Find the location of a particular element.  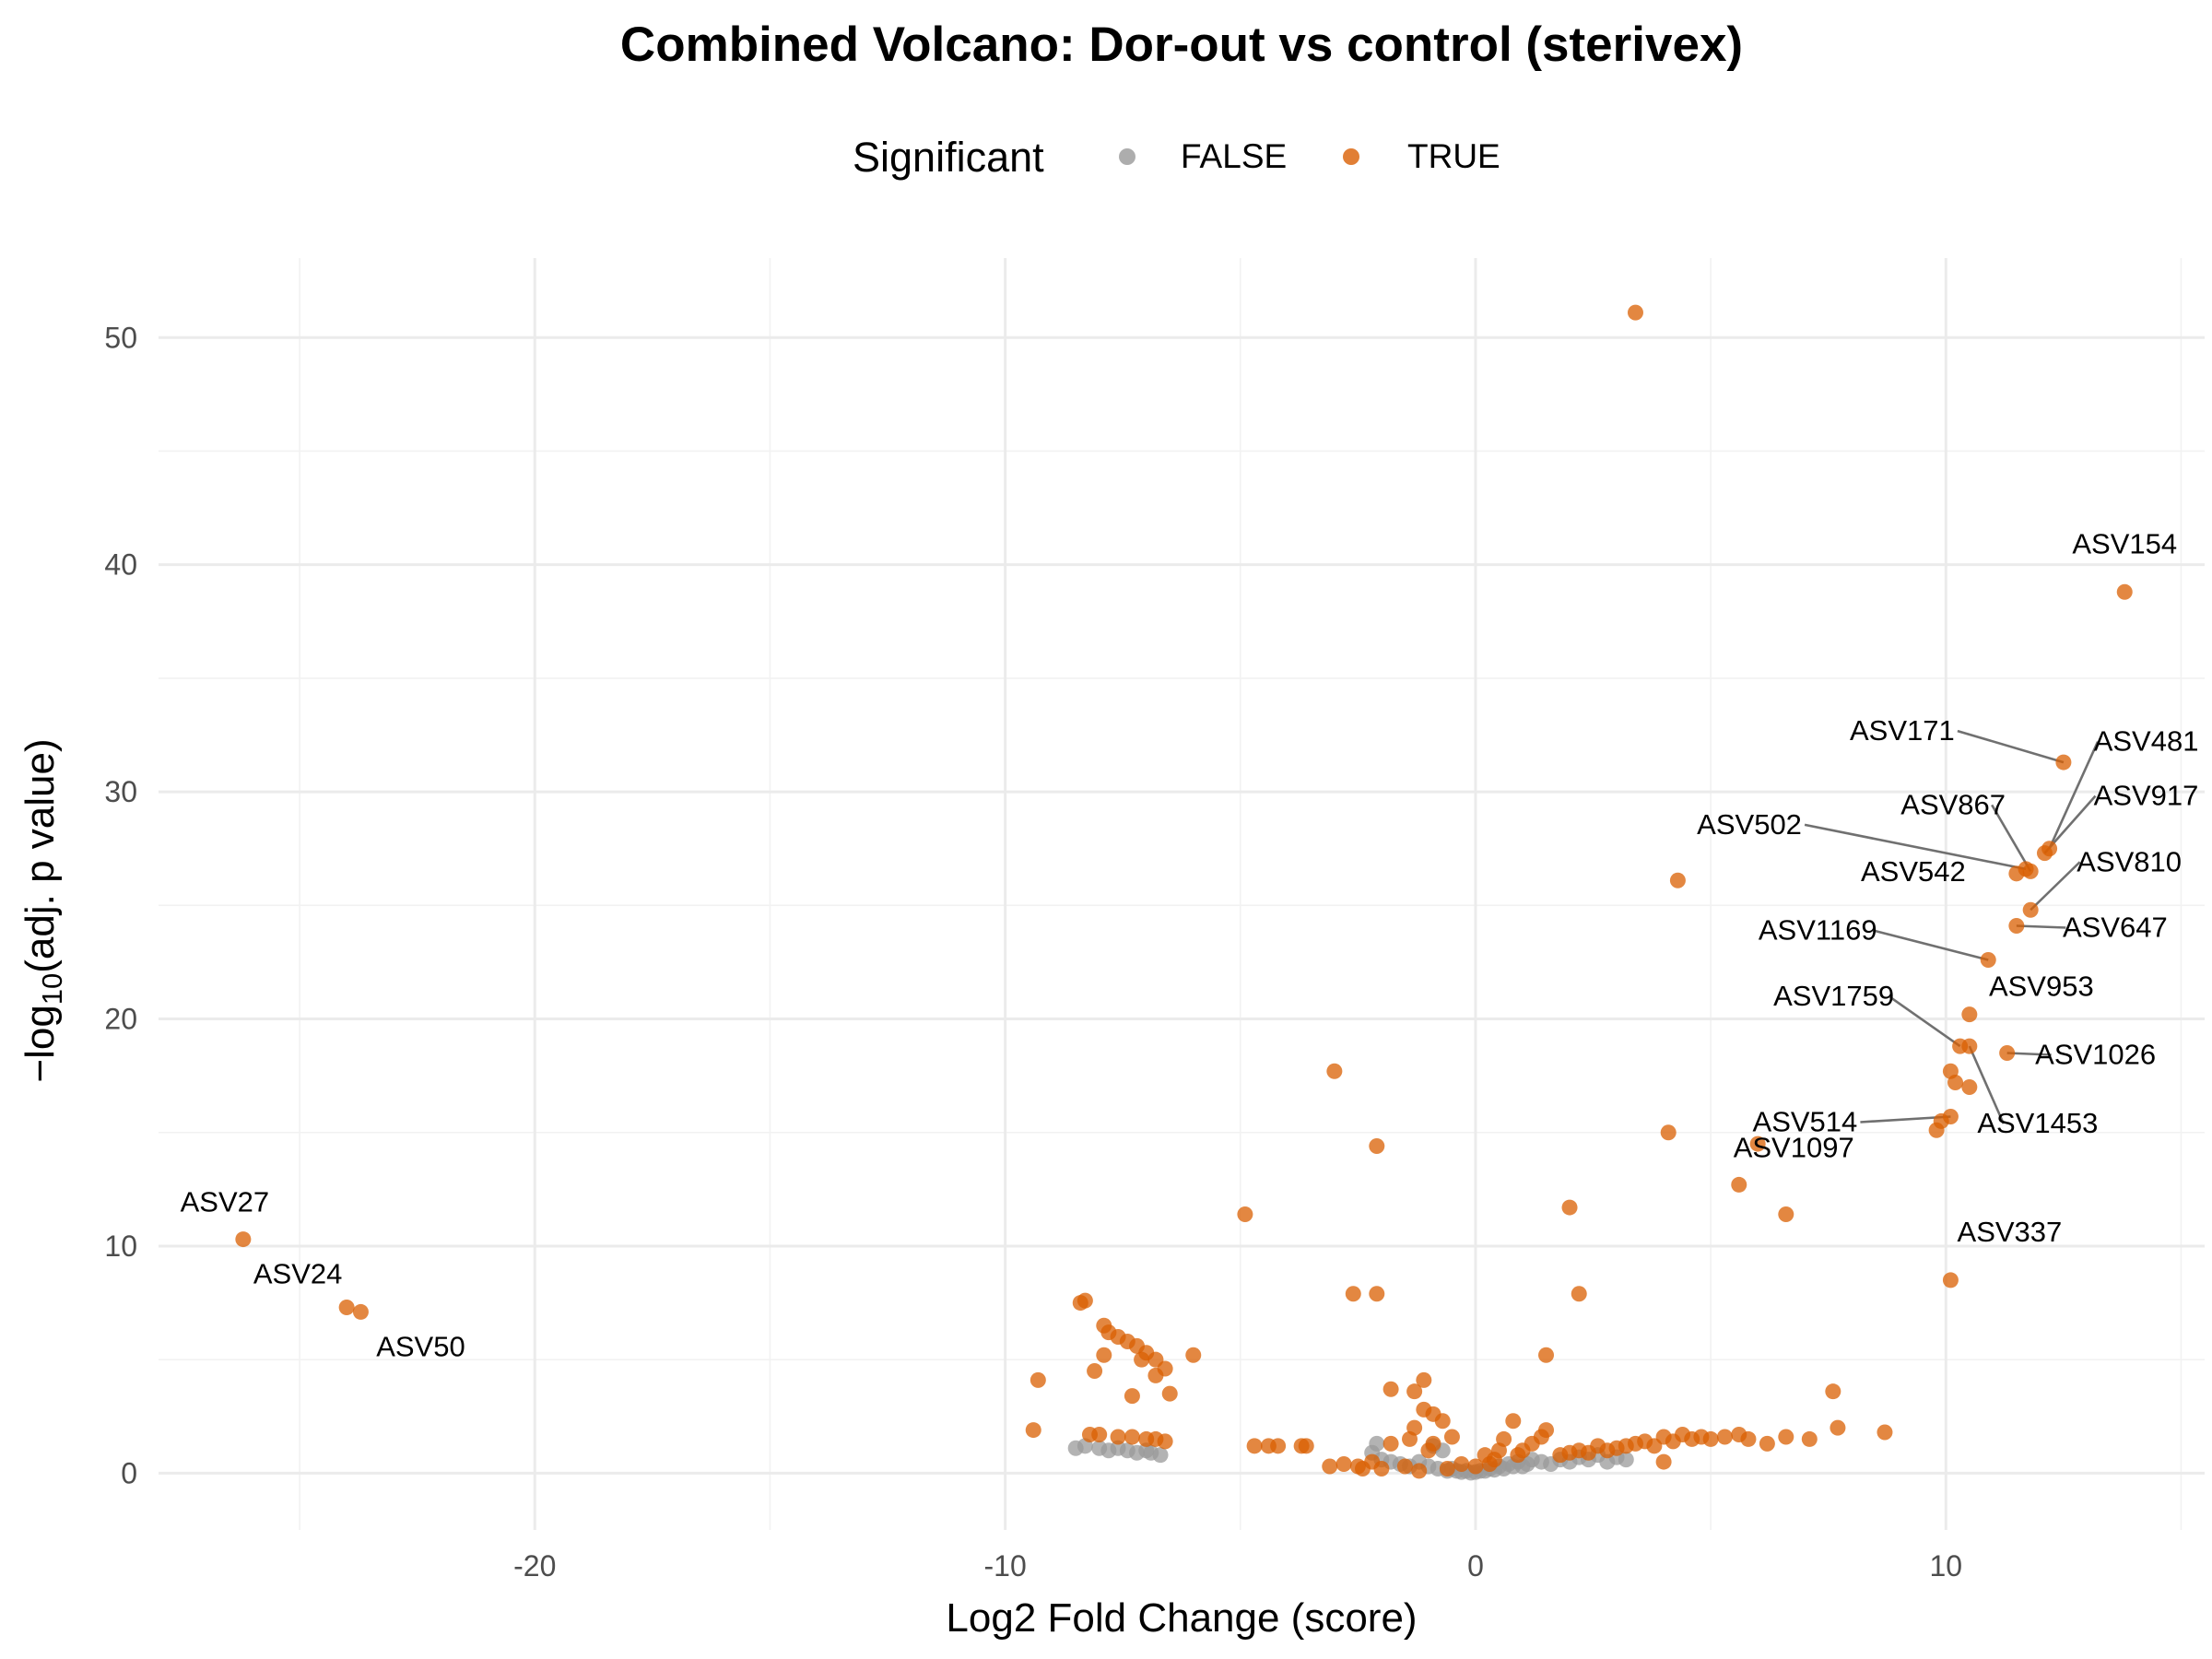

x-tick-label: -20 is located at coordinates (534, 1566).